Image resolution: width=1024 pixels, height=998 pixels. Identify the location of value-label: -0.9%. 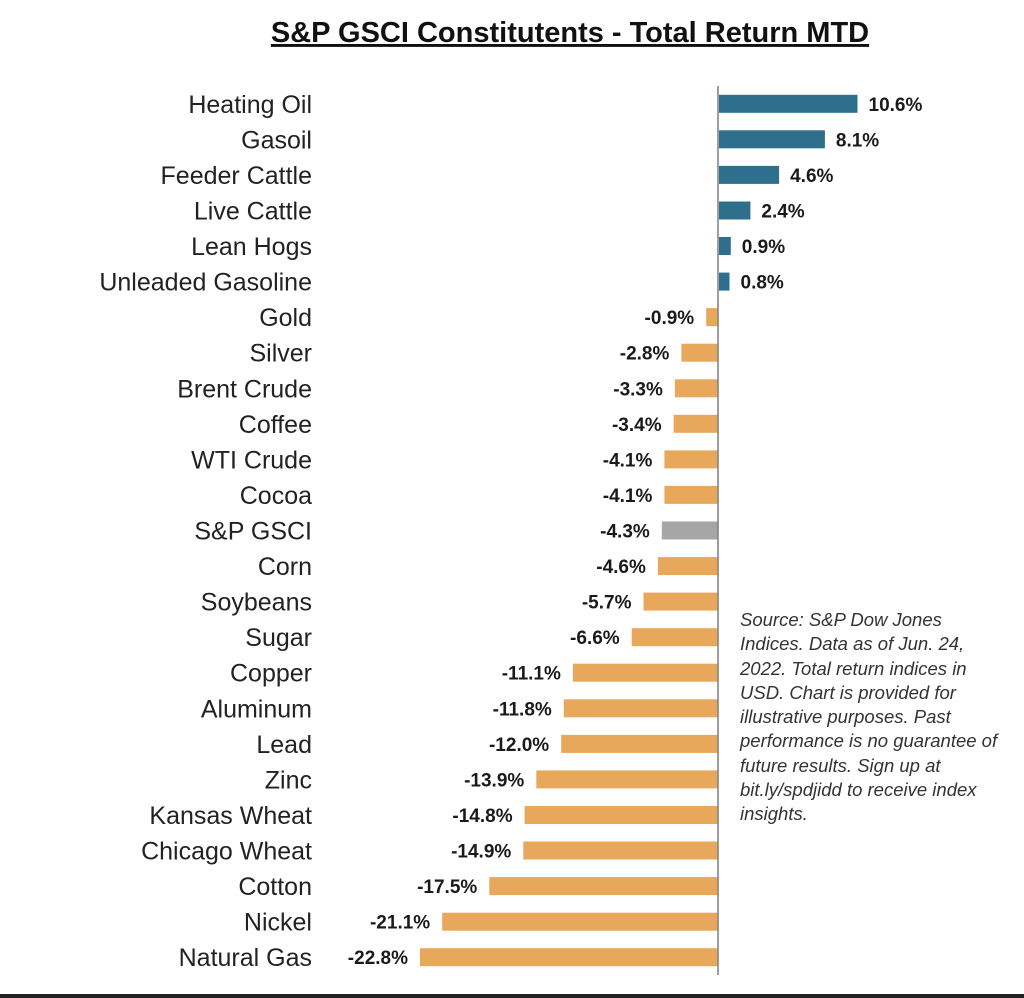
(670, 318).